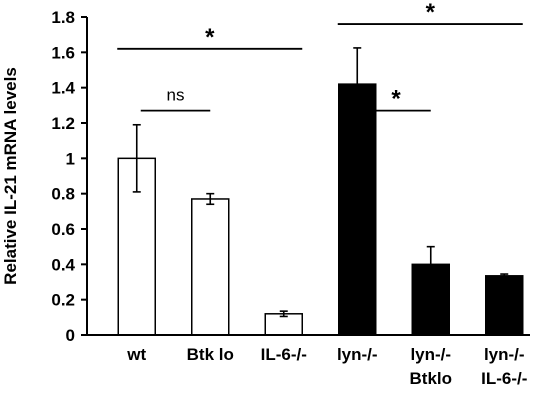 This screenshot has width=533, height=400. What do you see at coordinates (176, 95) in the screenshot?
I see `significance-label: ns` at bounding box center [176, 95].